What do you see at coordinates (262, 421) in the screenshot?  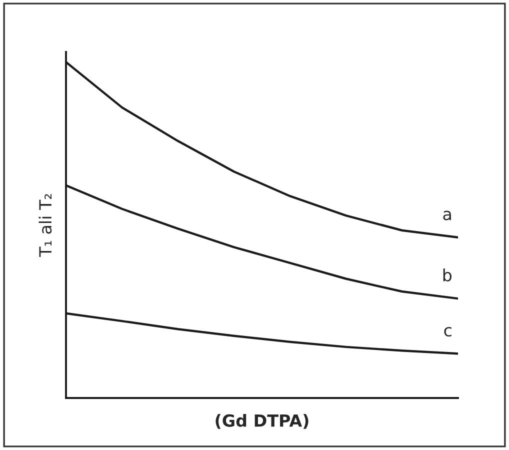 I see `x-axis-title: (Gd DTPA)` at bounding box center [262, 421].